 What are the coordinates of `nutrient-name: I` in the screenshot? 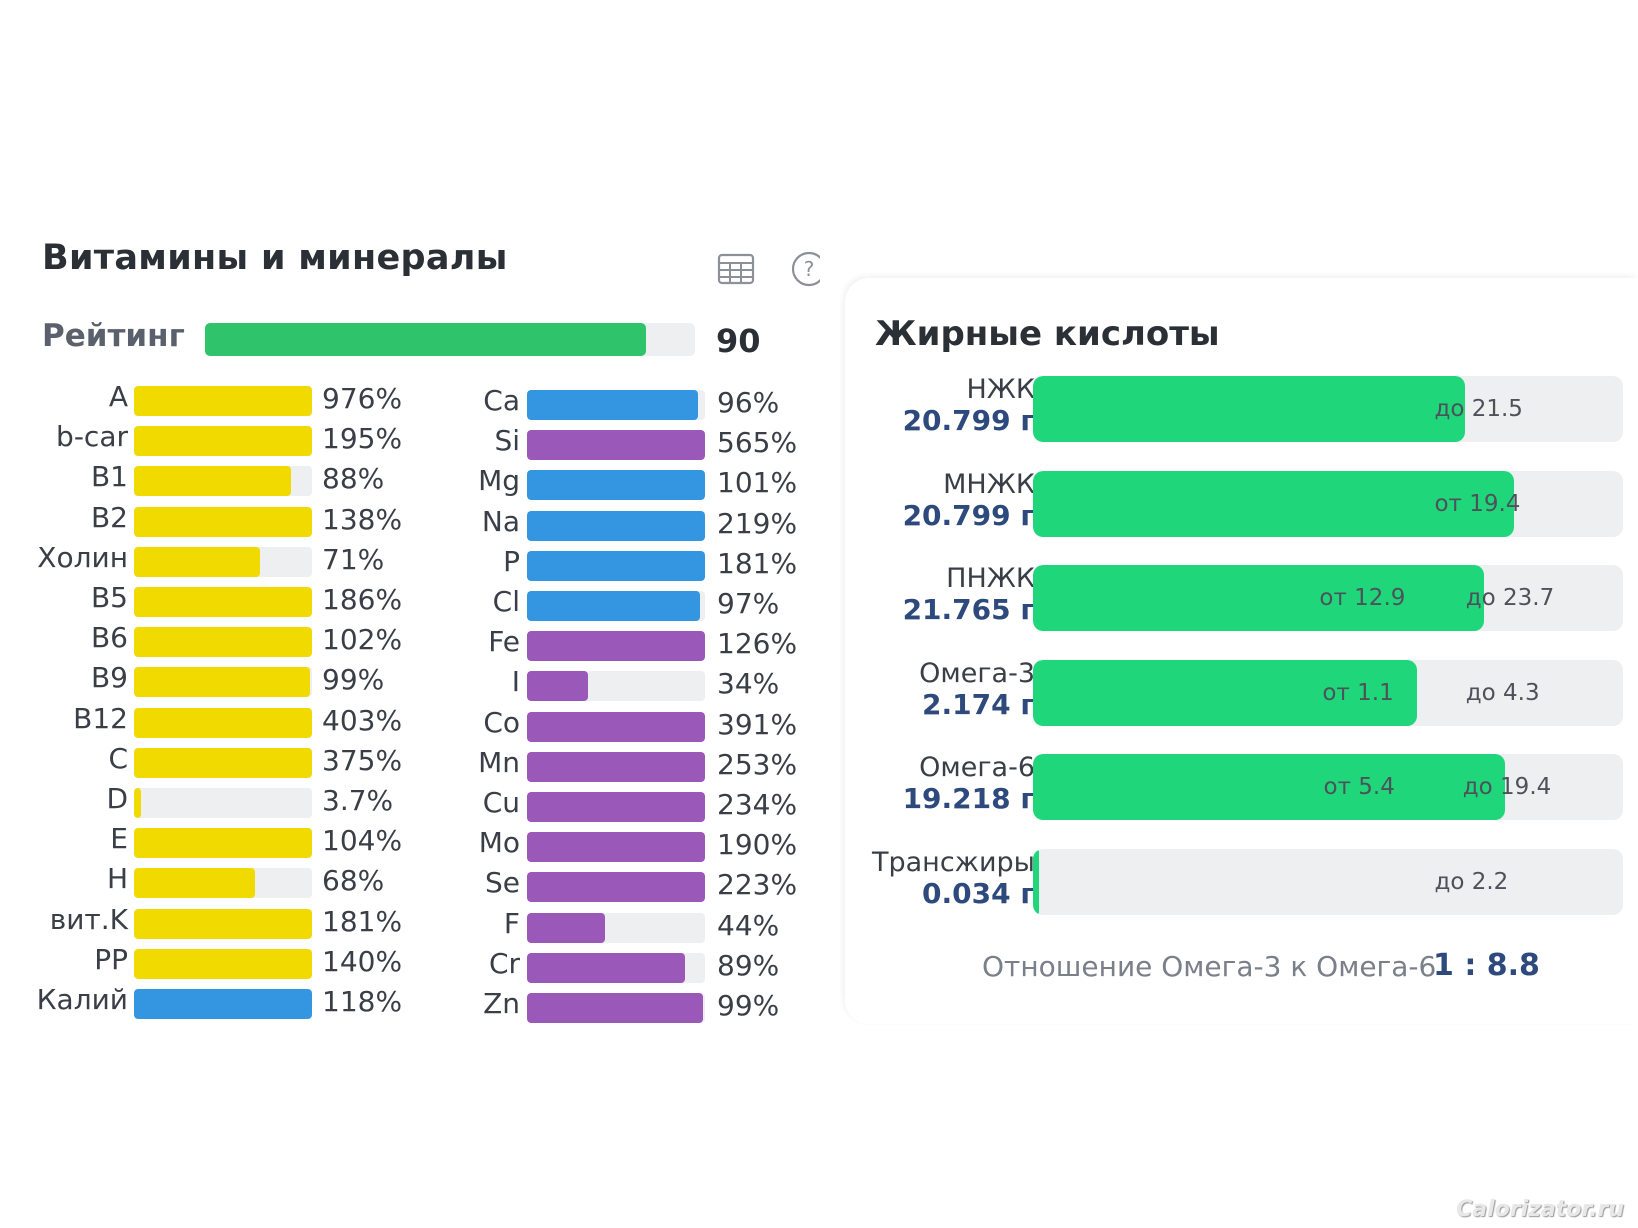 It's located at (515, 682).